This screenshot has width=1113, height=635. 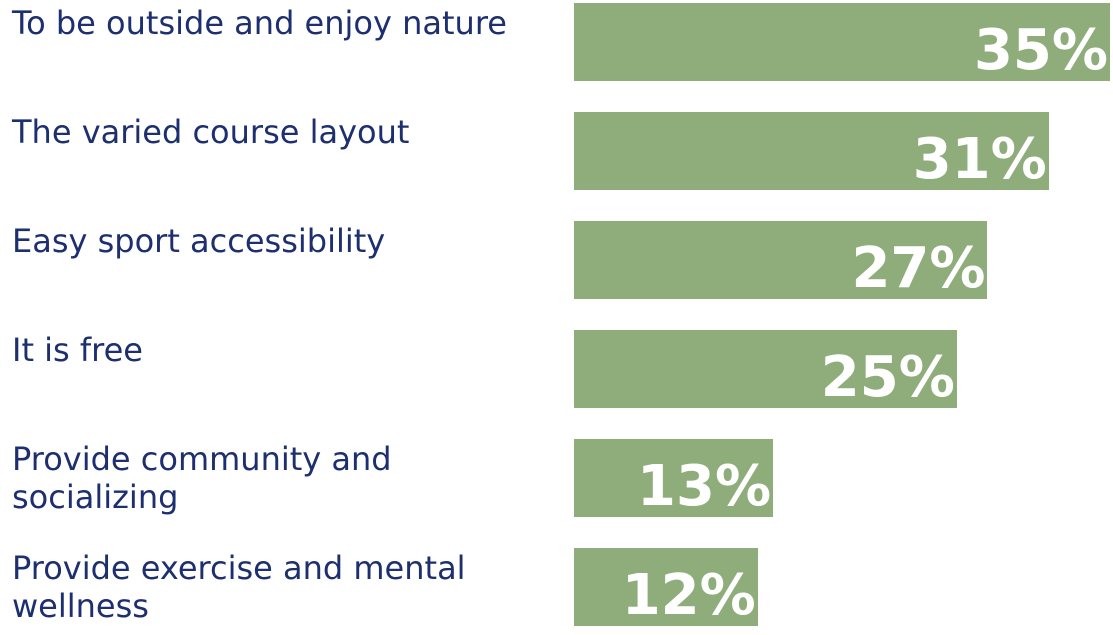 I want to click on category-label: Easy sport accessibility, so click(x=199, y=241).